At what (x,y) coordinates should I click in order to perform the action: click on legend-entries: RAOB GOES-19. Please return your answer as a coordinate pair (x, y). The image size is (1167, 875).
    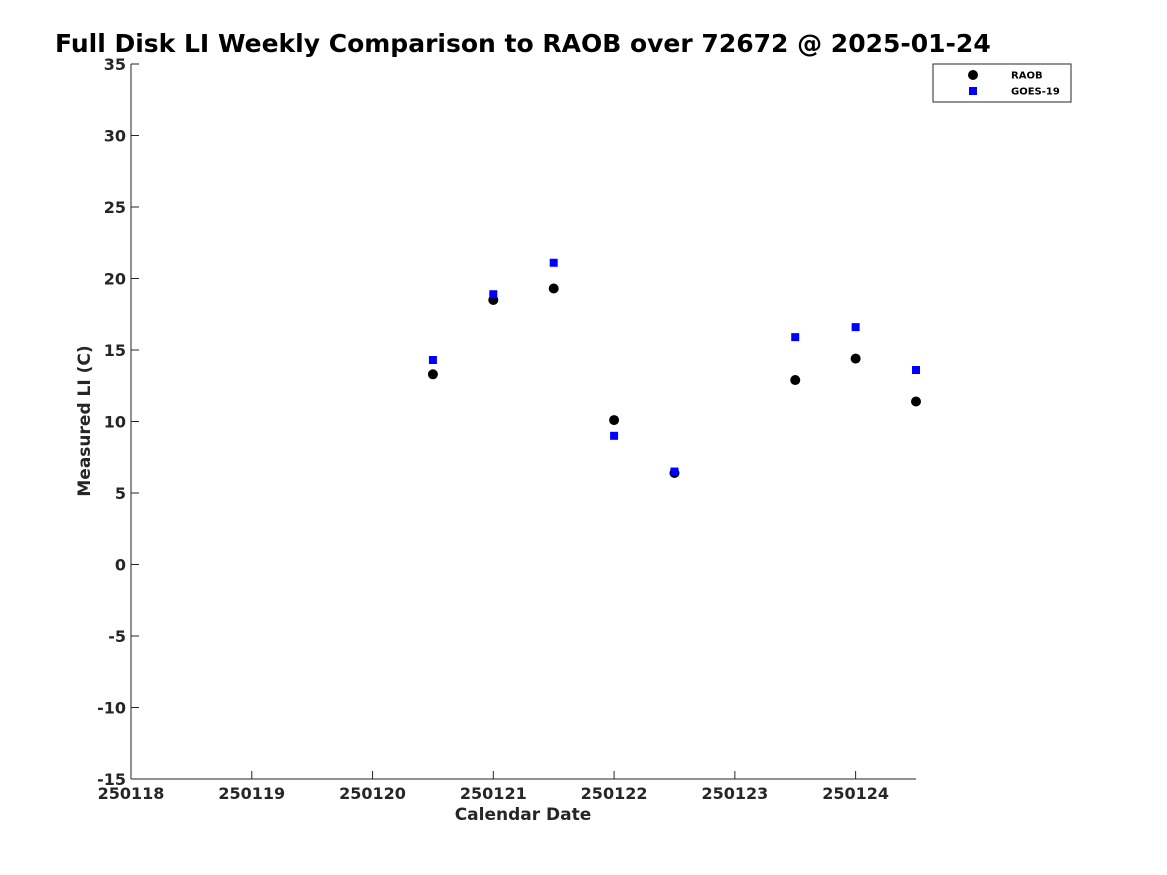
    Looking at the image, I should click on (1014, 84).